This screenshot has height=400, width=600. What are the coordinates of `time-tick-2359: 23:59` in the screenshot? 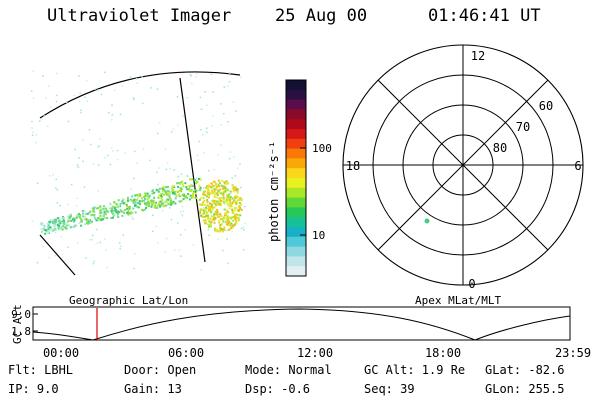 It's located at (573, 353).